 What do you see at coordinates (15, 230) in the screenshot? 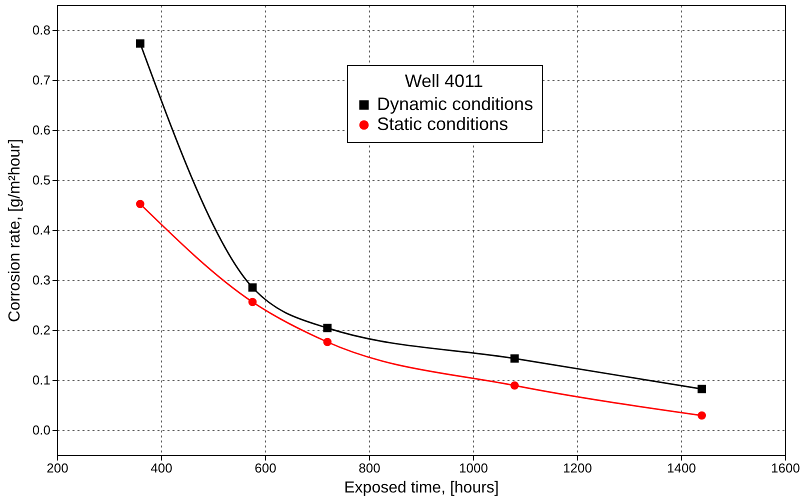
I see `y-axis-title: Corrosion rate, [g/m²hour]` at bounding box center [15, 230].